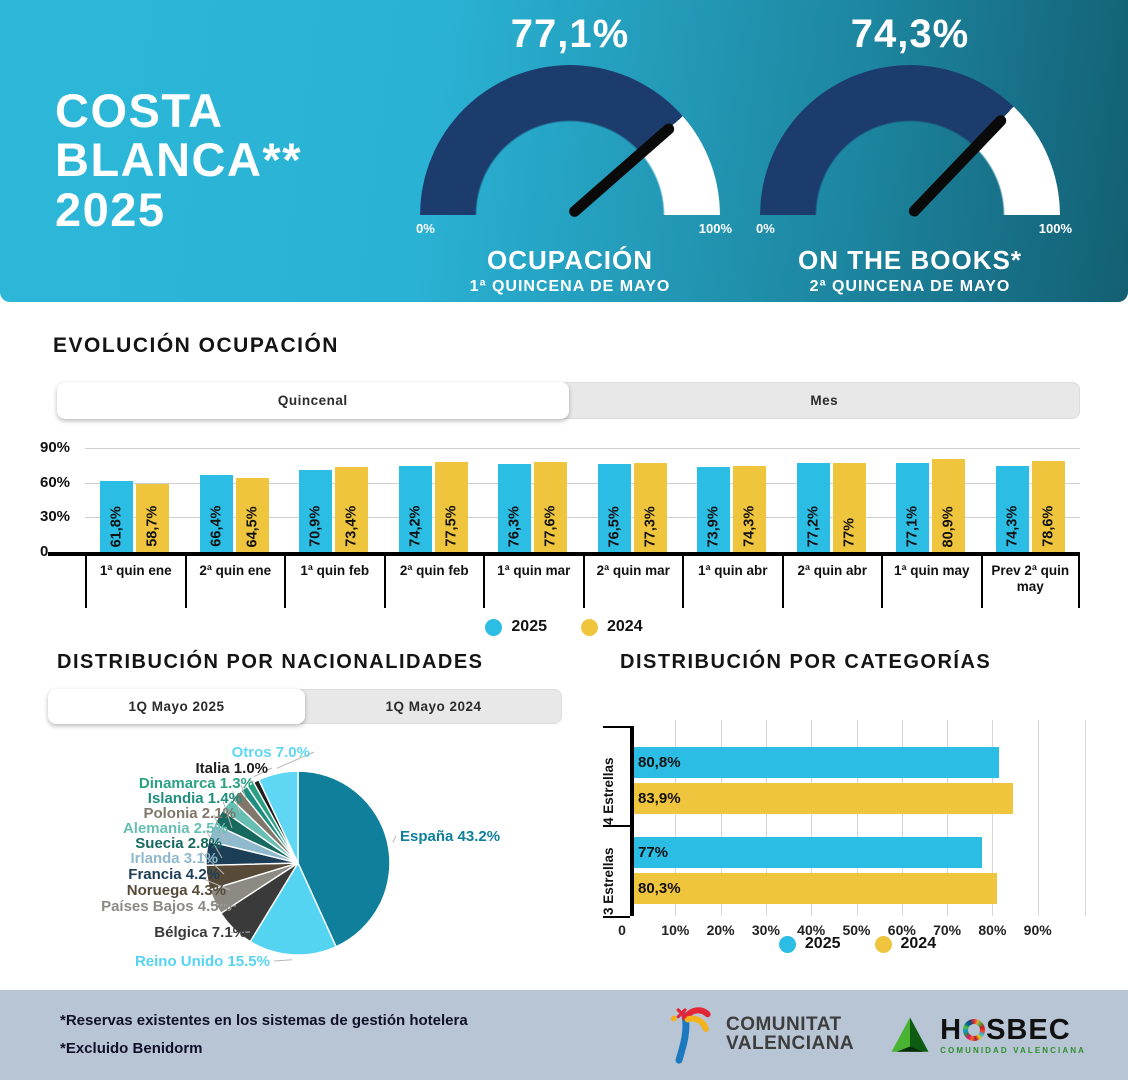  What do you see at coordinates (533, 582) in the screenshot?
I see `category-label: 1ª quin mar` at bounding box center [533, 582].